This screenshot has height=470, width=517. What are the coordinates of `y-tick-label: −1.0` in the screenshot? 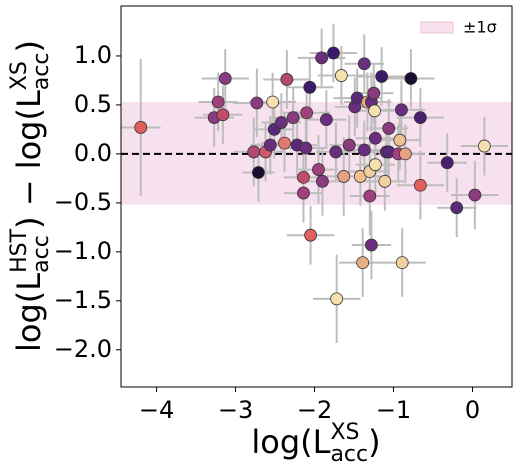 It's located at (83, 251).